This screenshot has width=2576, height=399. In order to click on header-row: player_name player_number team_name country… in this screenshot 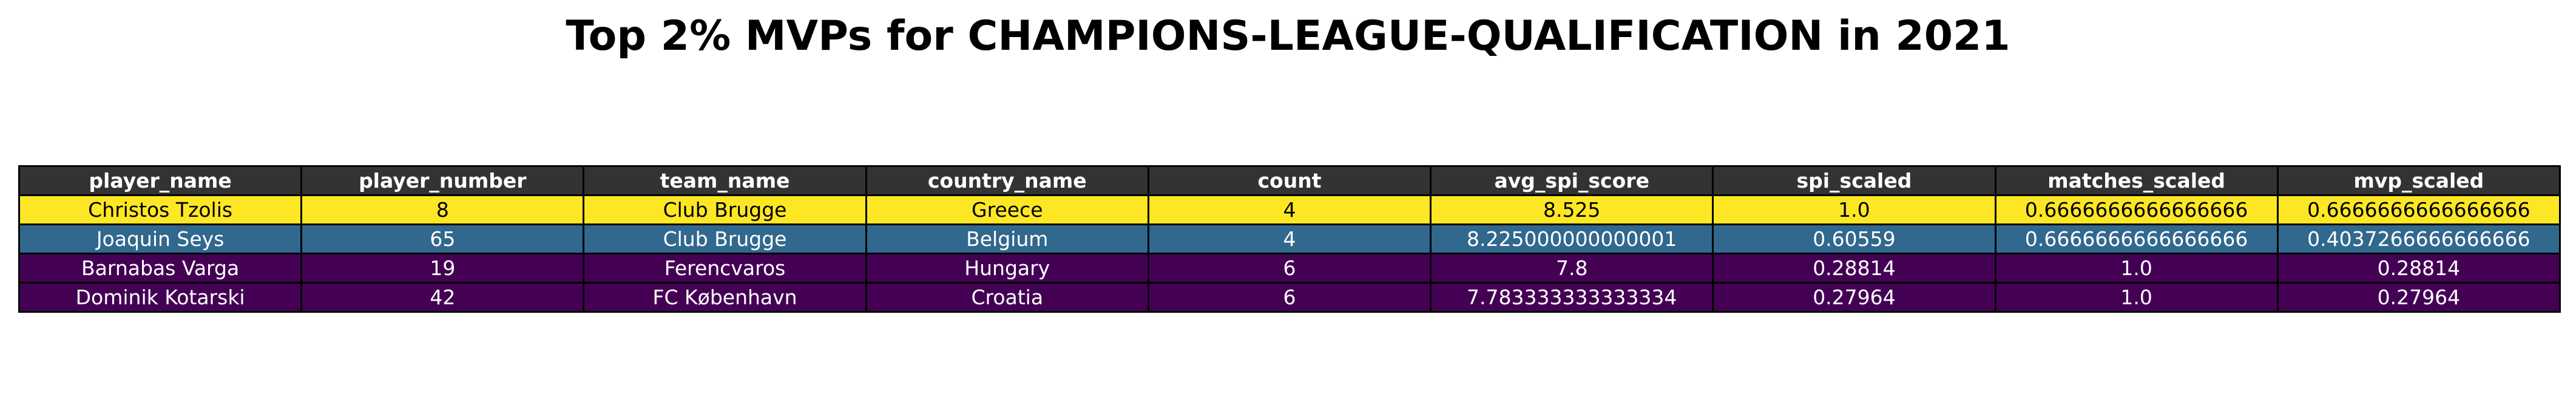, I will do `click(1289, 180)`.